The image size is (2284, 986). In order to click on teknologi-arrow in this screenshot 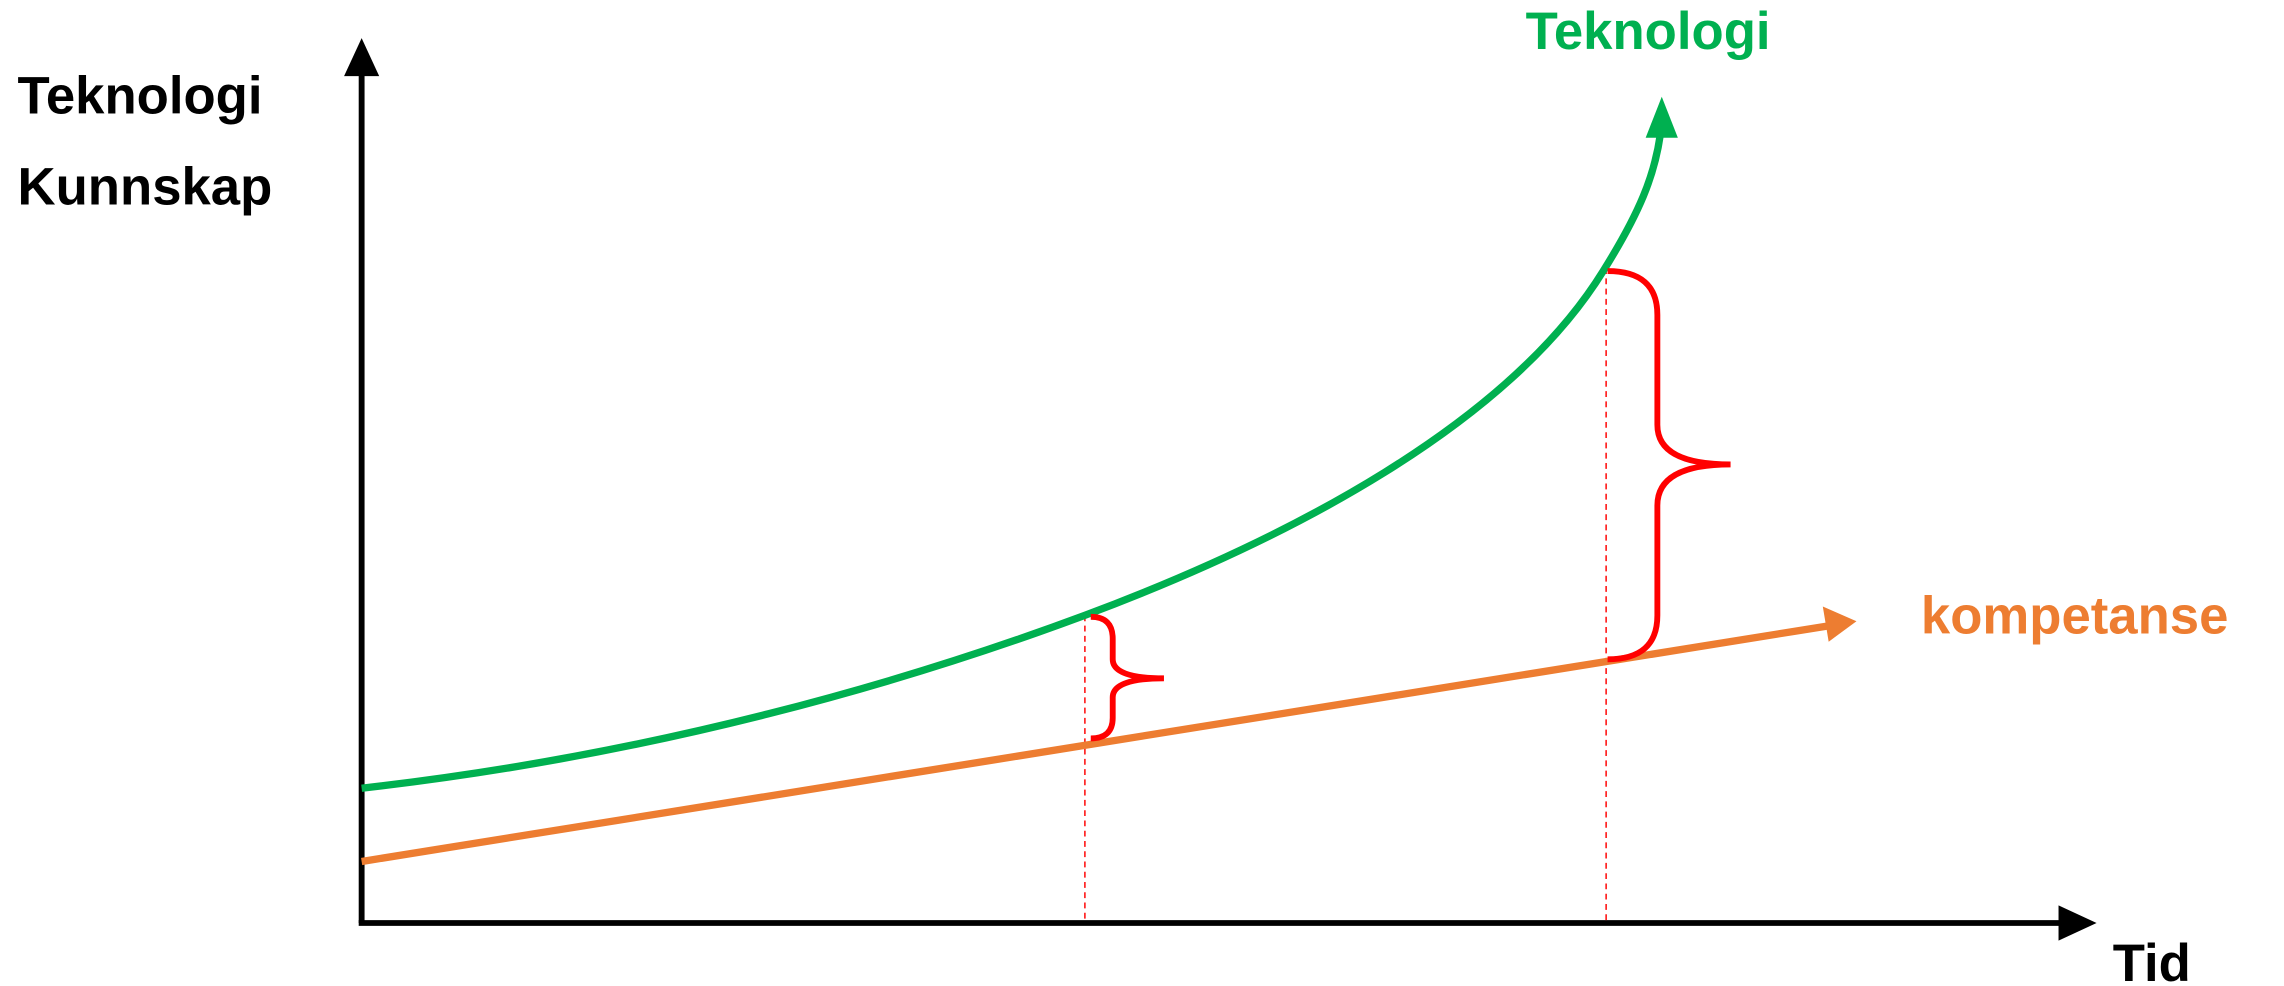, I will do `click(1661, 117)`.